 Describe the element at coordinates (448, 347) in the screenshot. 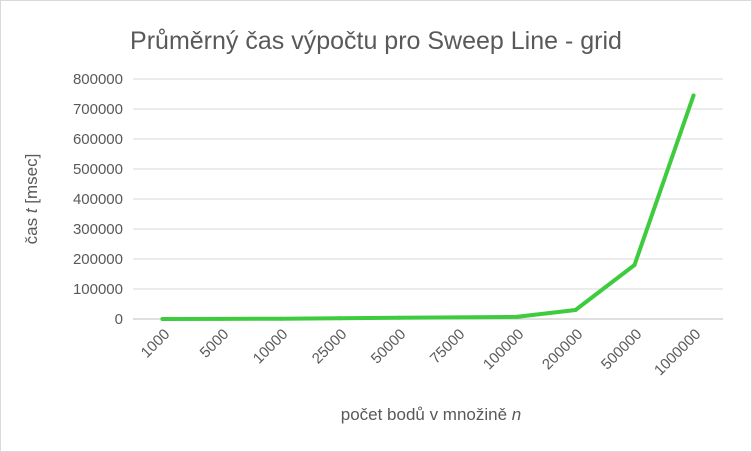

I see `x-tick-label: 75000` at that location.